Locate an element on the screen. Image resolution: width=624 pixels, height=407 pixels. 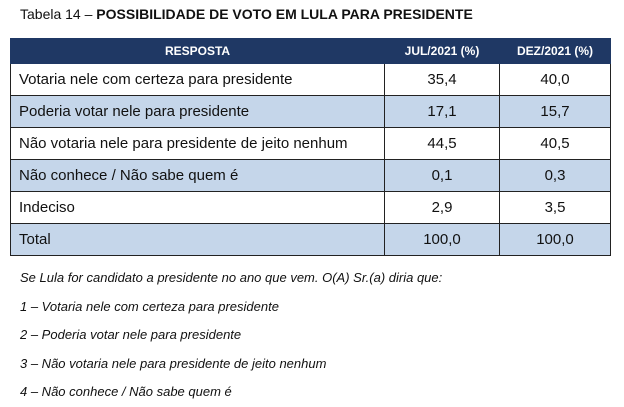
total-label: Total is located at coordinates (197, 239).